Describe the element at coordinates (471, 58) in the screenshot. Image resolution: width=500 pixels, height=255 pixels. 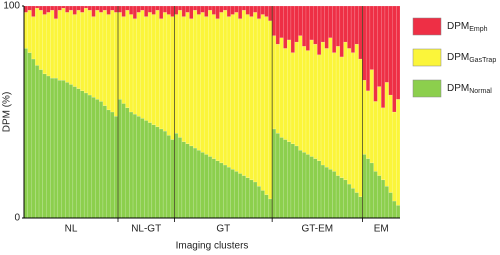
I see `legend-label: DPMGasTrap` at that location.